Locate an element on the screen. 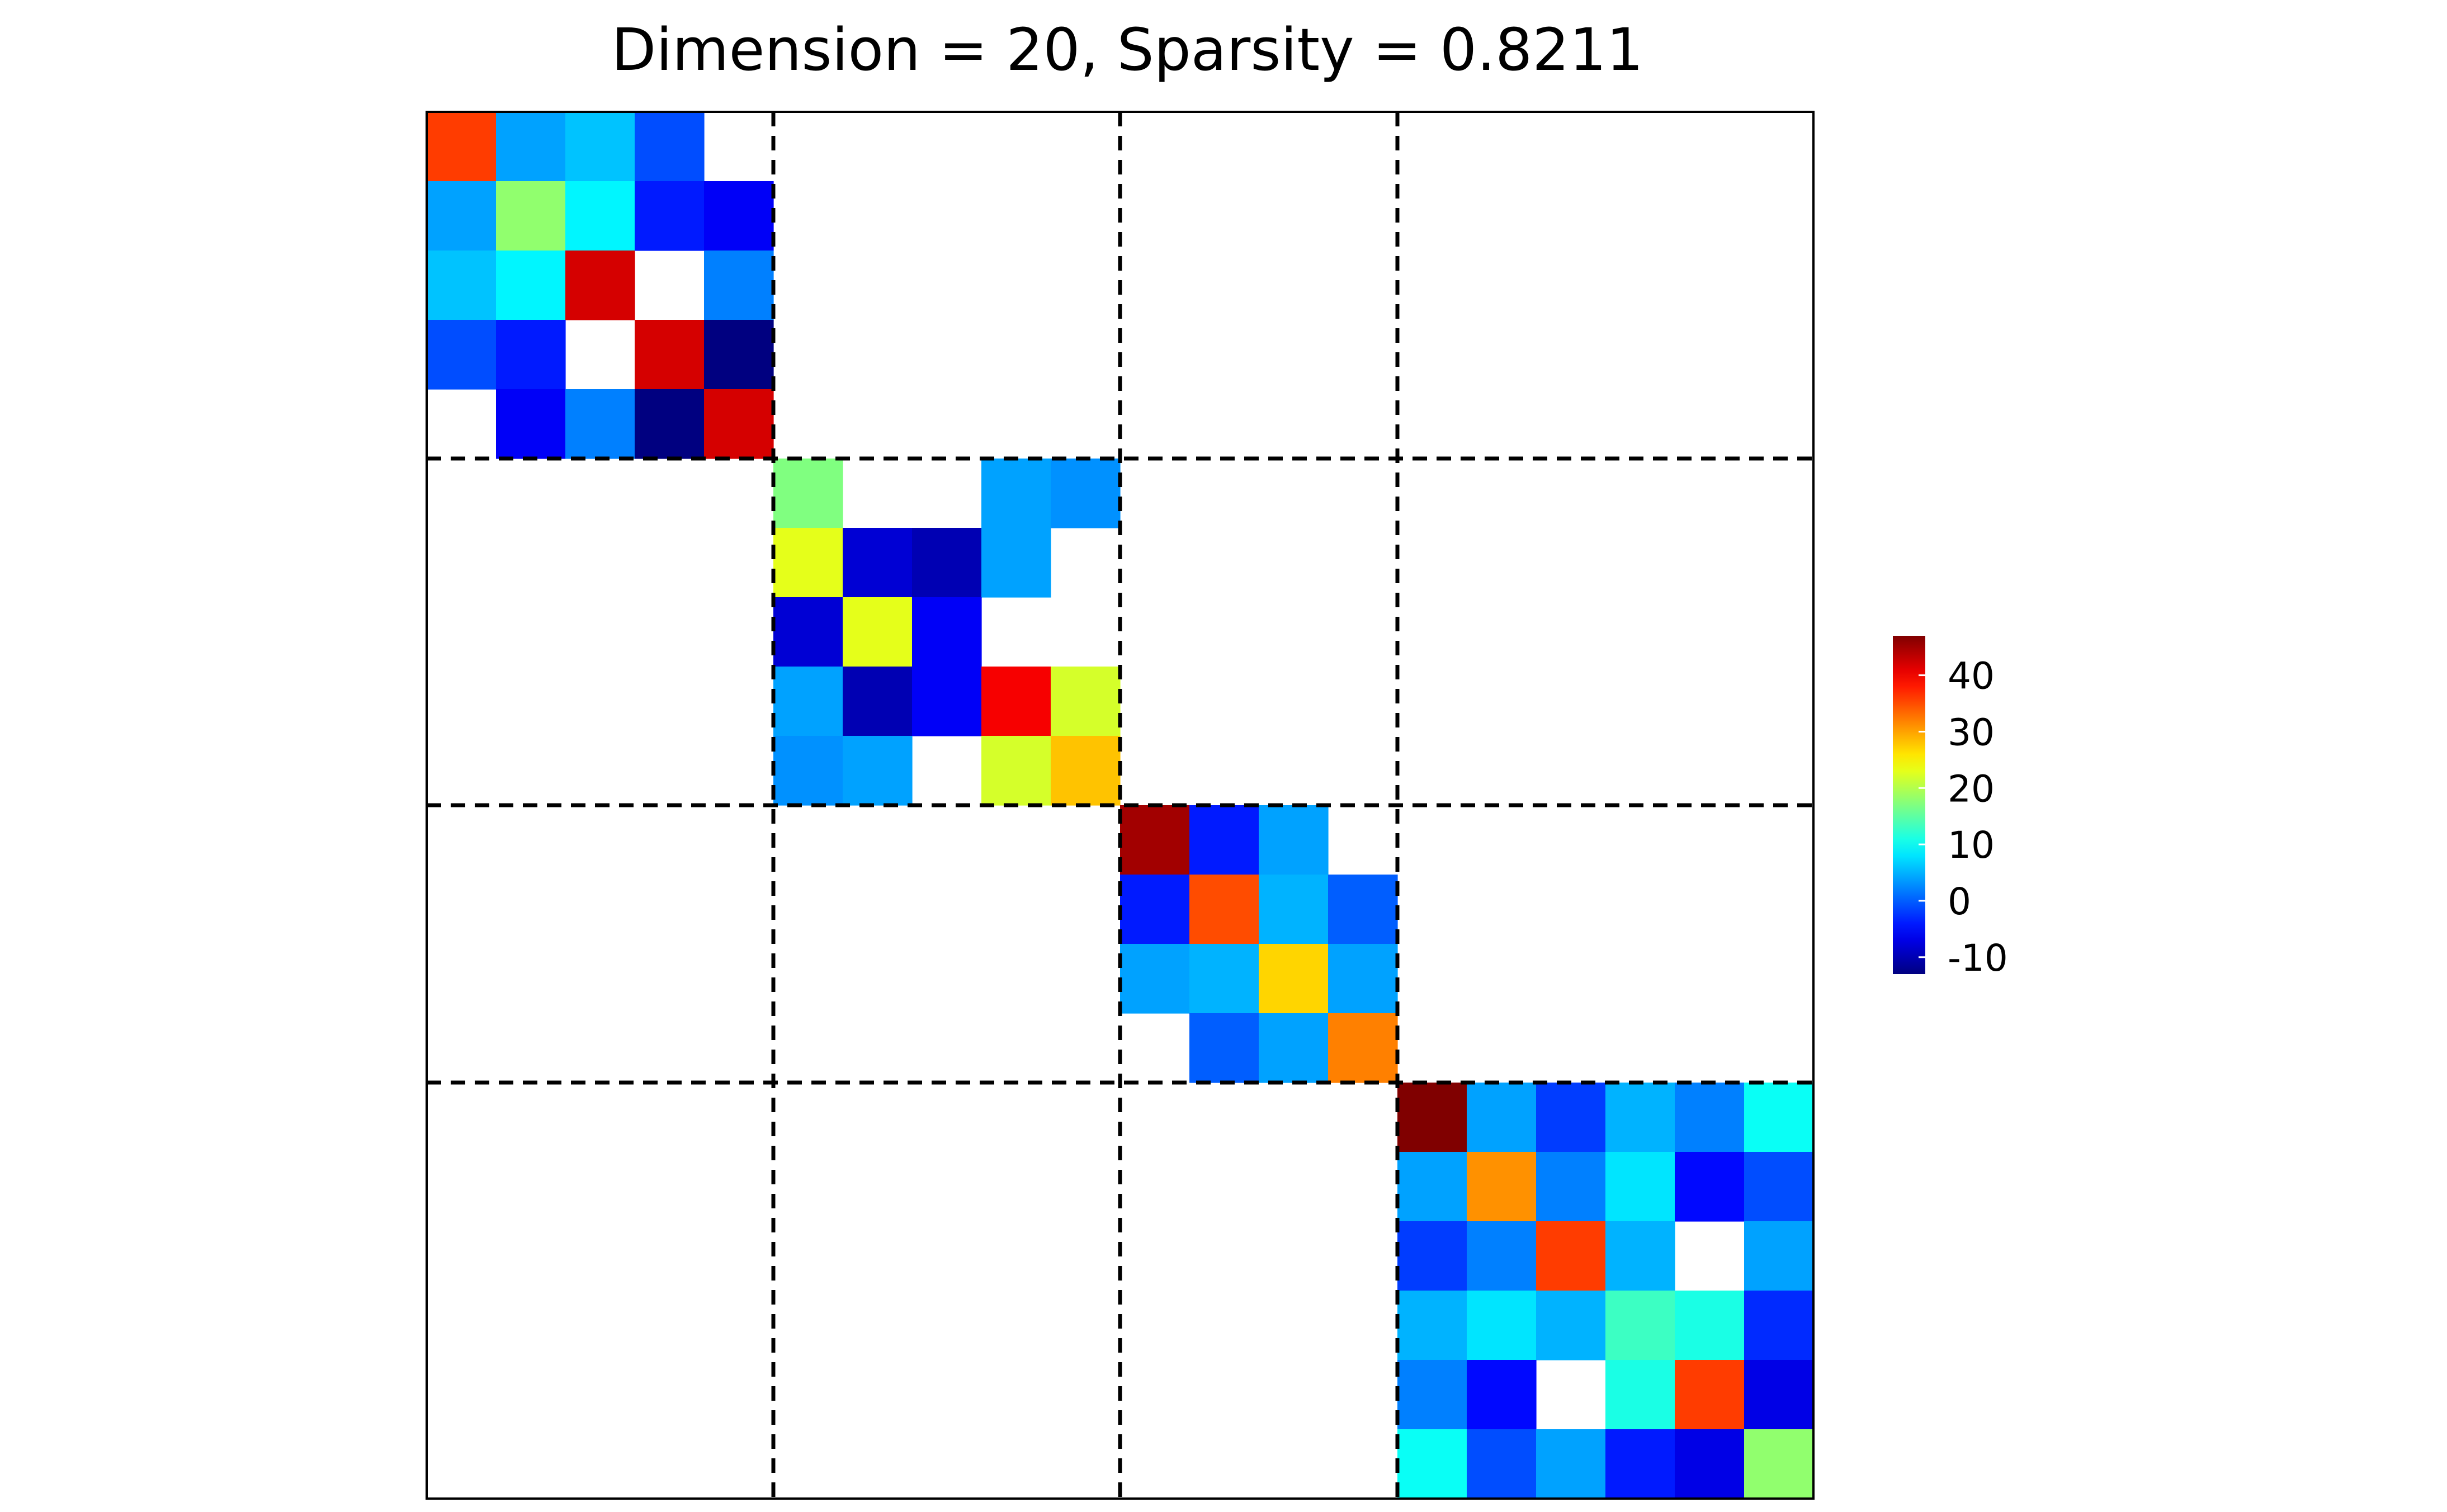 The width and height of the screenshot is (2447, 1512). colorbar-ticks: -10 0 10 20 30 40 is located at coordinates (1964, 817).